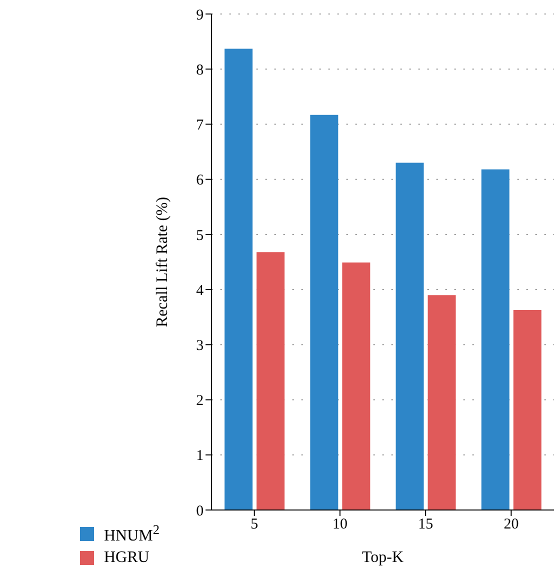 The width and height of the screenshot is (560, 588). Describe the element at coordinates (426, 524) in the screenshot. I see `x-tick-label: 15` at that location.